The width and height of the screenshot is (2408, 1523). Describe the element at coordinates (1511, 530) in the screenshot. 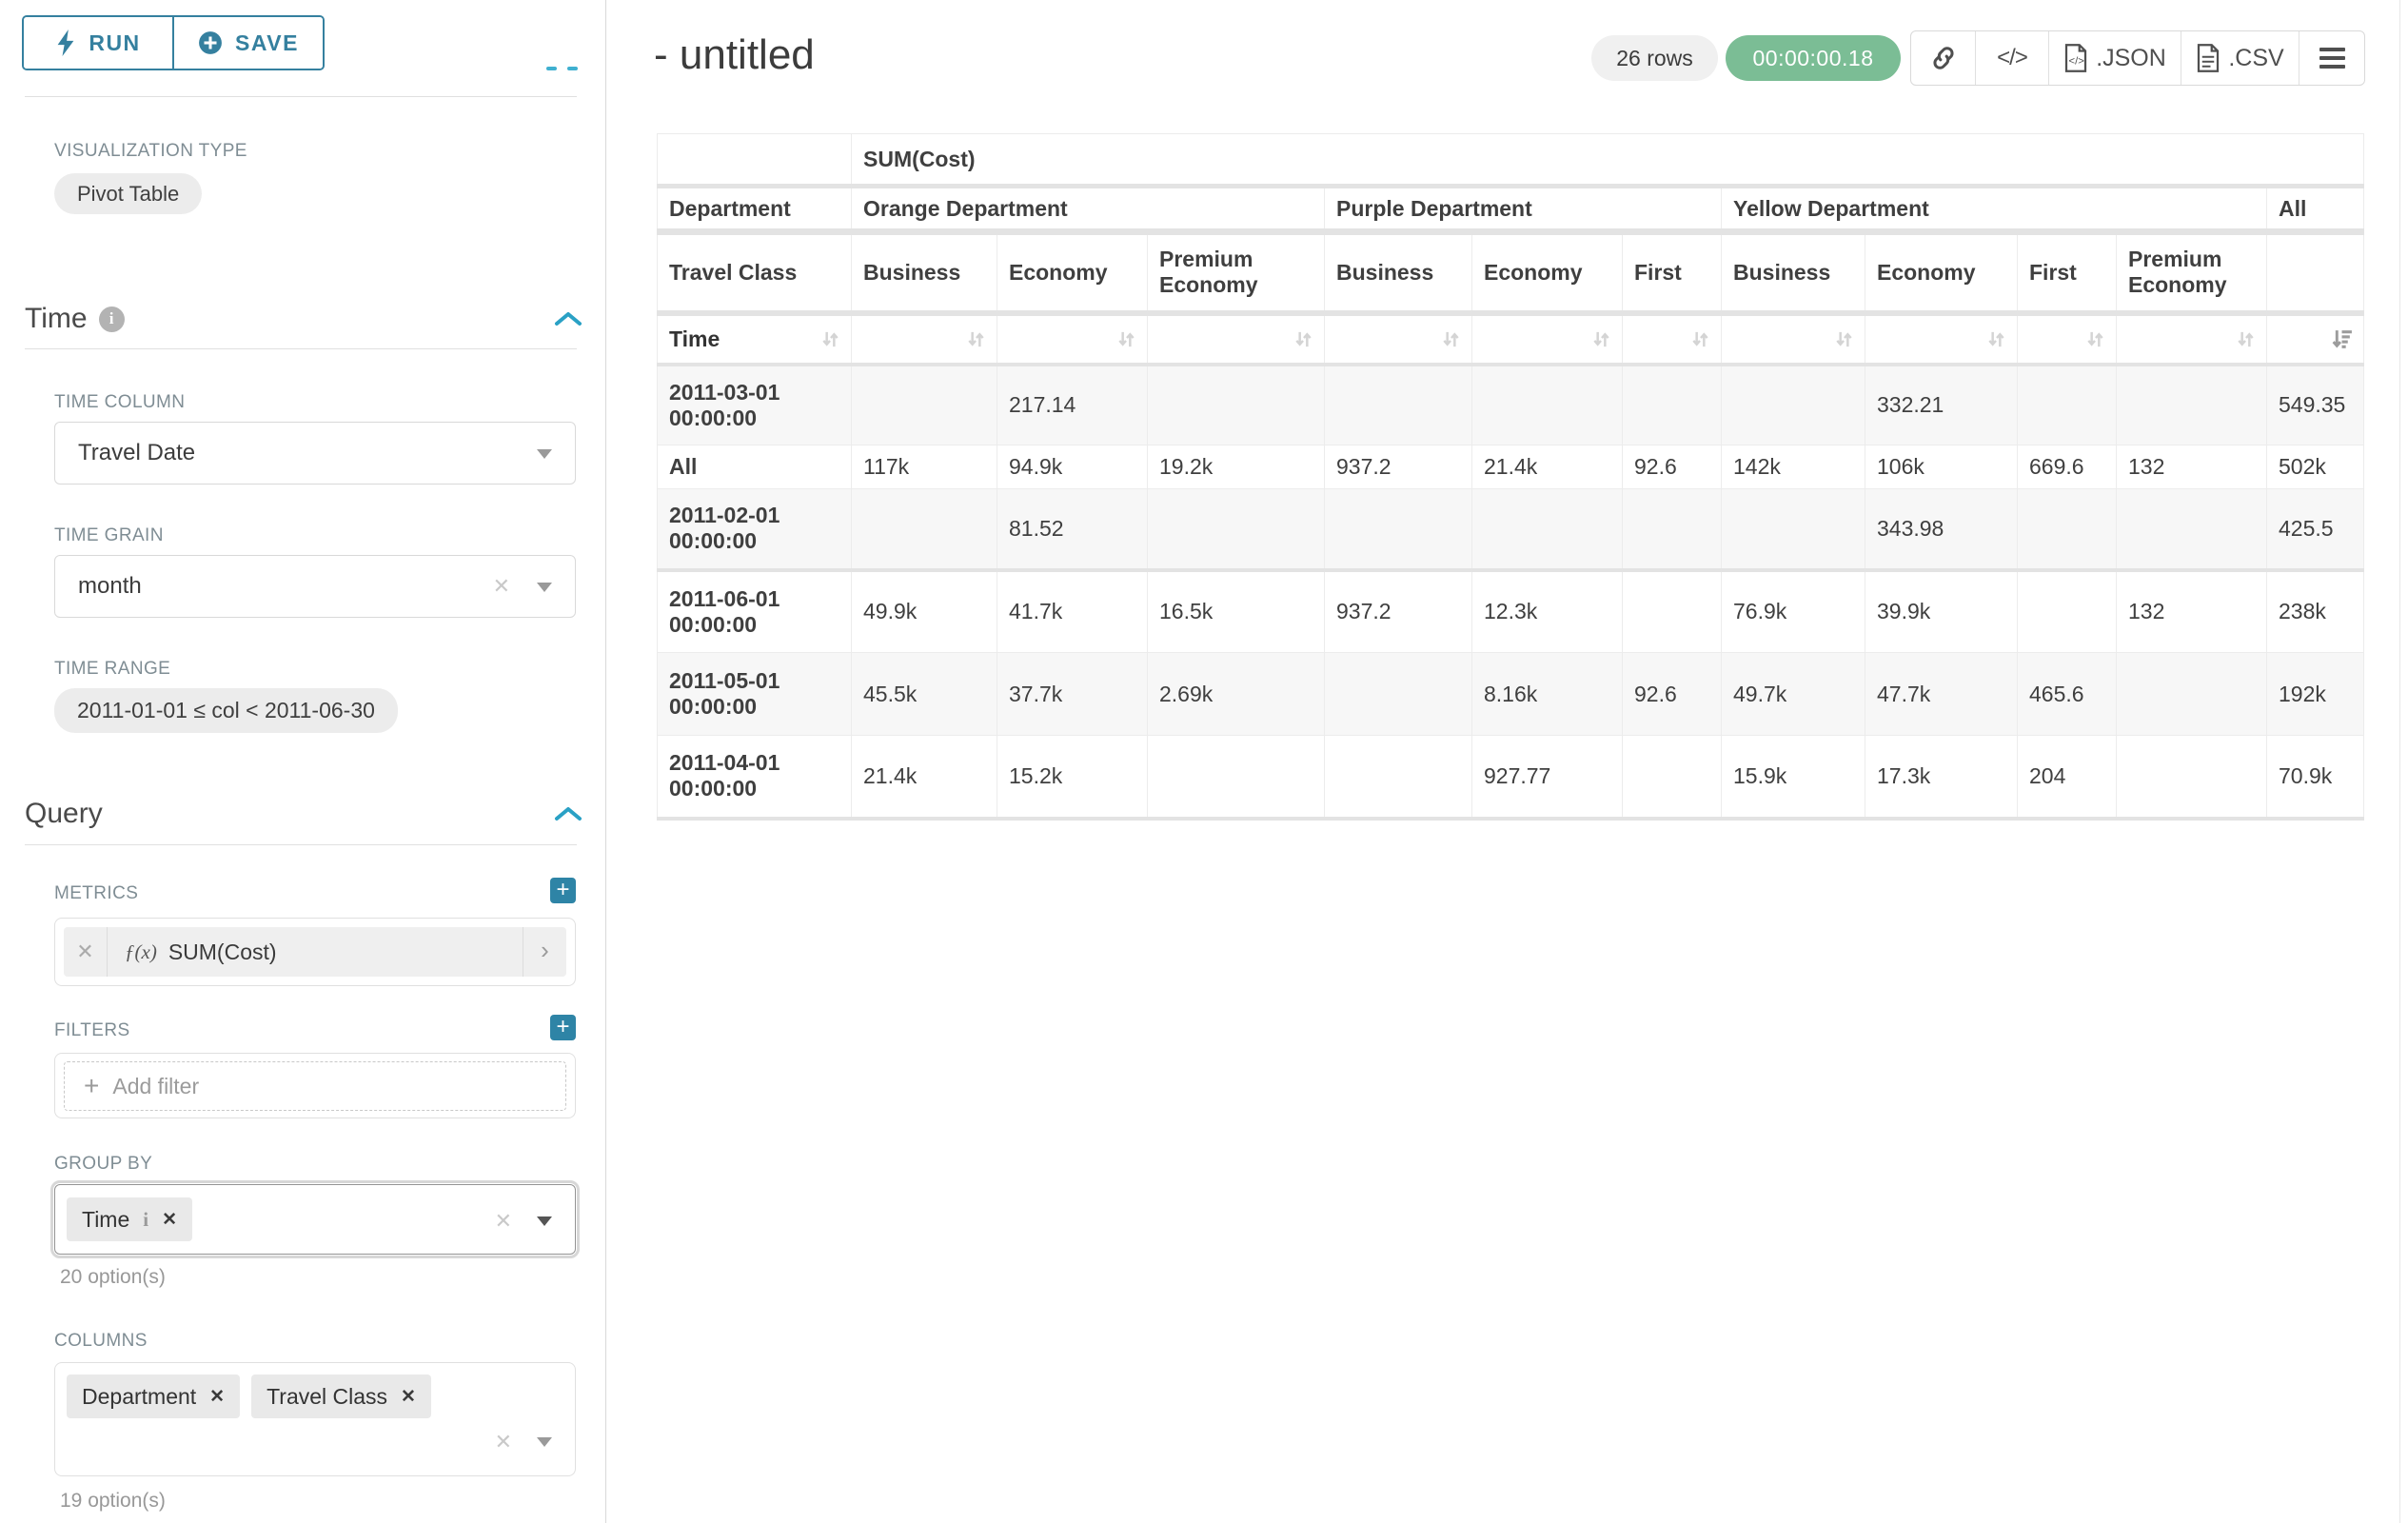

I see `table-row: 2011-02-01 00:00:00 81.52 343.98 425.5` at that location.